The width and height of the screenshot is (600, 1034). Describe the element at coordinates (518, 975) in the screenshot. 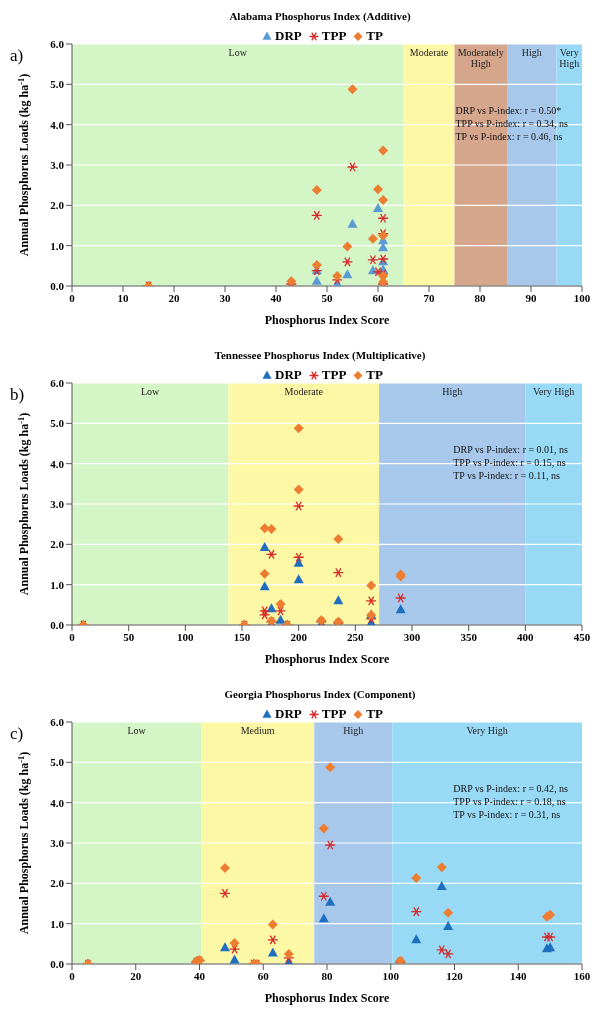

I see `x-tick-label: 140` at that location.